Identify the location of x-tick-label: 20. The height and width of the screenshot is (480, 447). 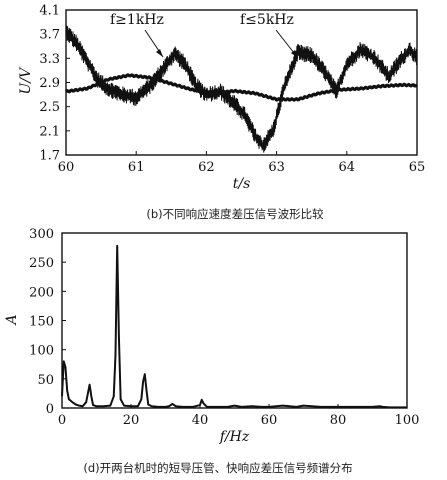
(131, 420).